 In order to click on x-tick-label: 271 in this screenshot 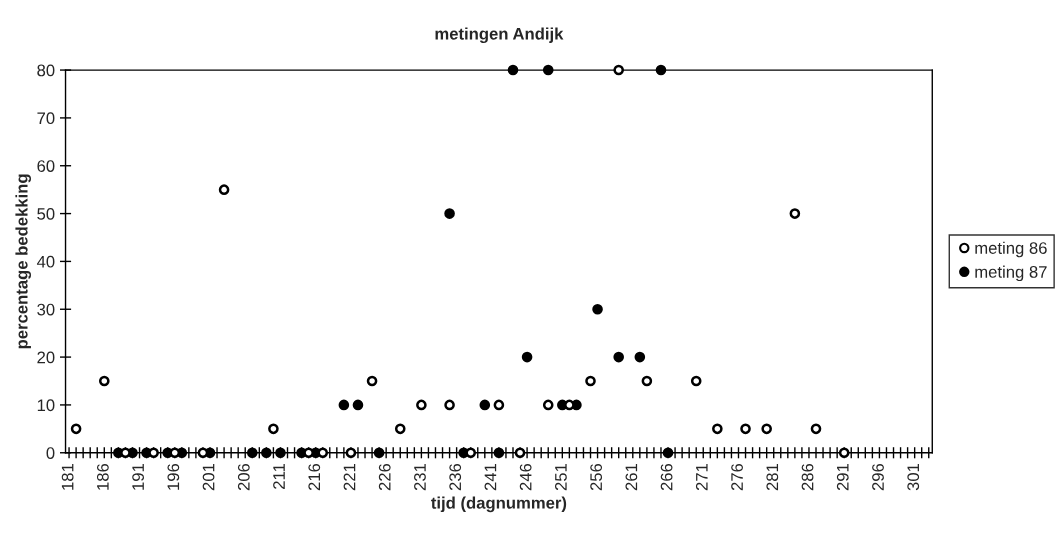, I will do `click(701, 477)`.